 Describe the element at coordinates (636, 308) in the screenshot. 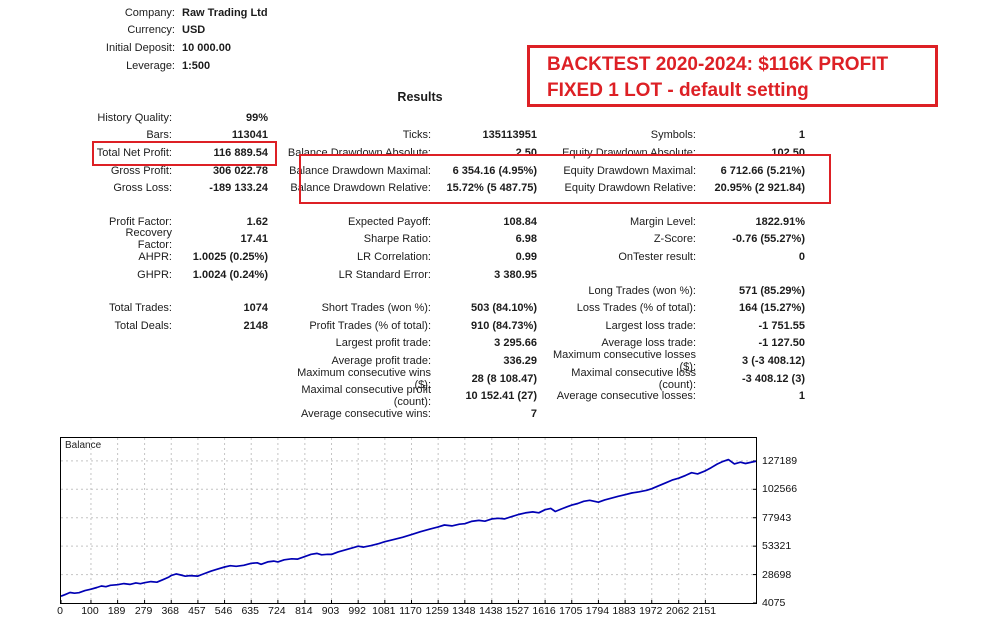

I see `stat-label: Loss Trades (% of total):` at that location.